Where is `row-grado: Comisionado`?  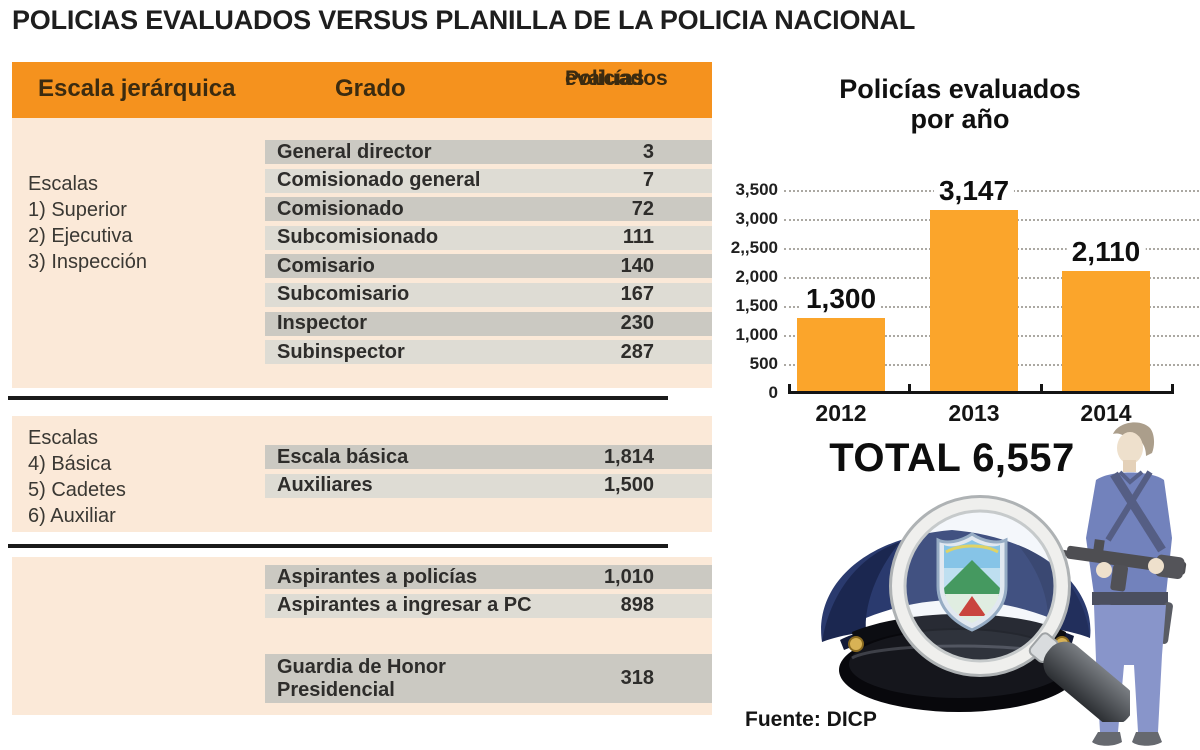
row-grado: Comisionado is located at coordinates (340, 208).